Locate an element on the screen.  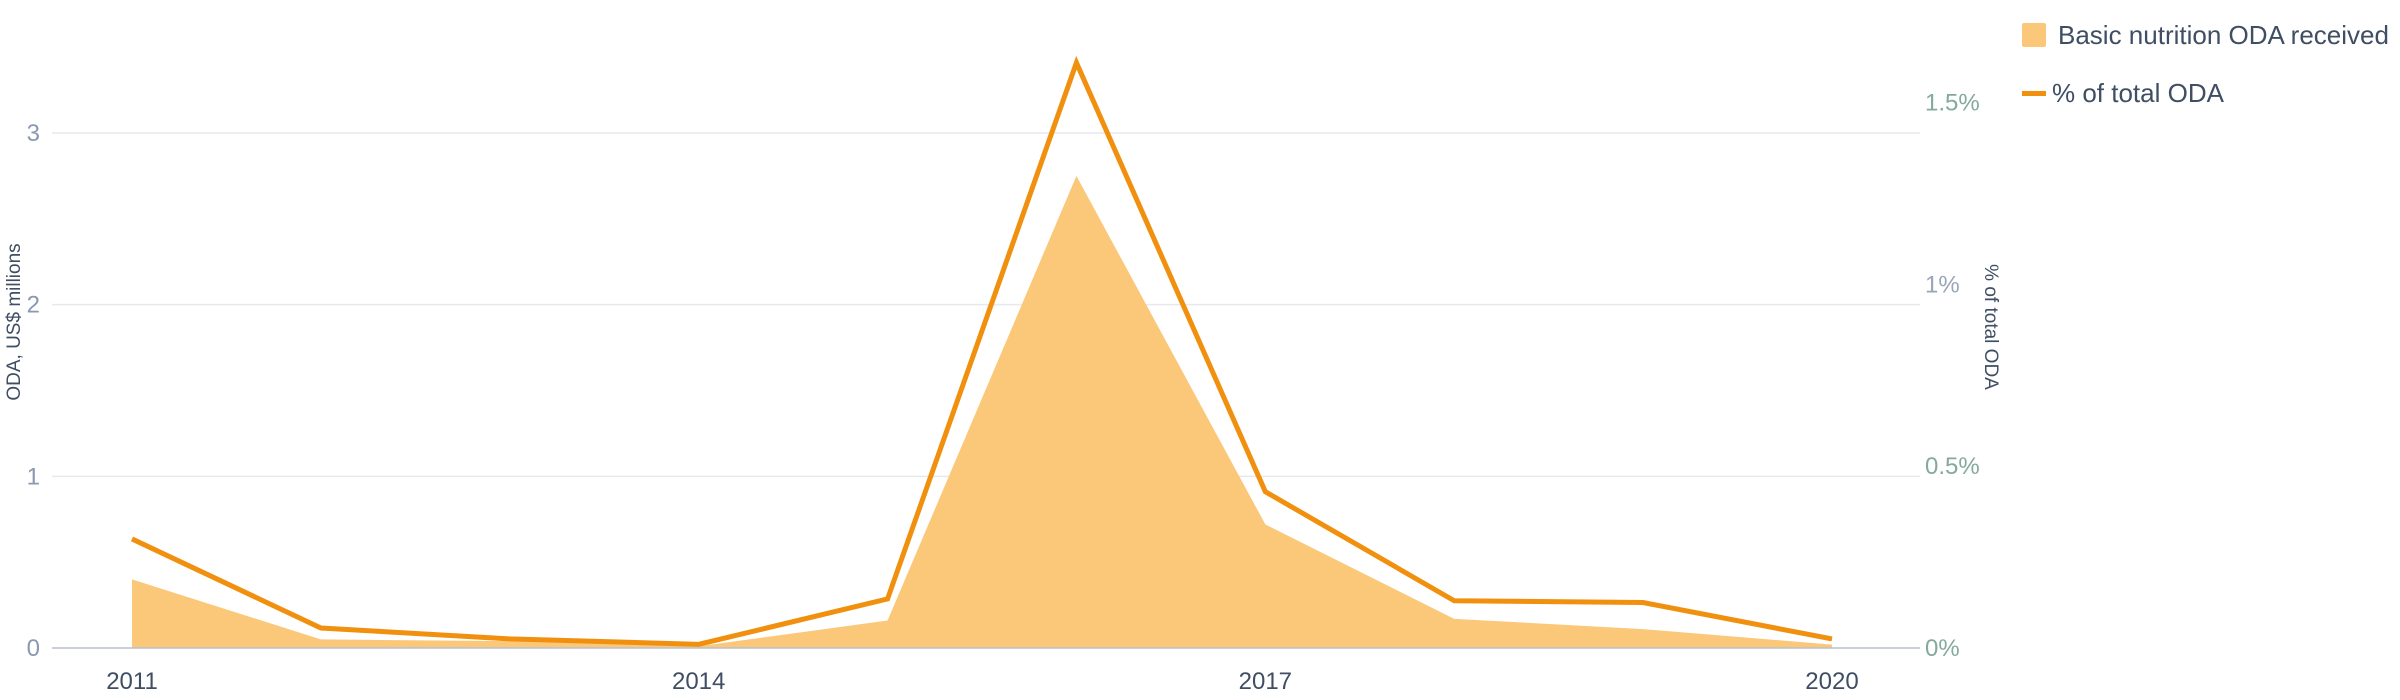
x-axis: 2011 2014 2017 2020 is located at coordinates (986, 671).